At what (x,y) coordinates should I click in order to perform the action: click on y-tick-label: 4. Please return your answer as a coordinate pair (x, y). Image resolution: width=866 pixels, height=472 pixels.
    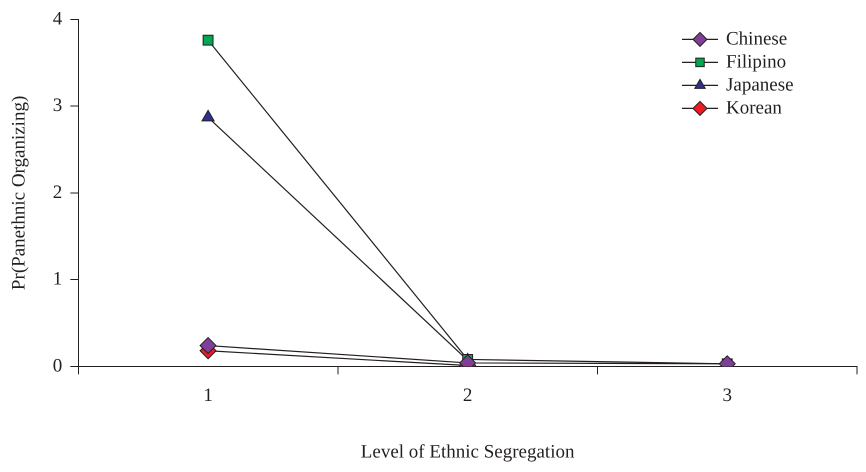
    Looking at the image, I should click on (57, 19).